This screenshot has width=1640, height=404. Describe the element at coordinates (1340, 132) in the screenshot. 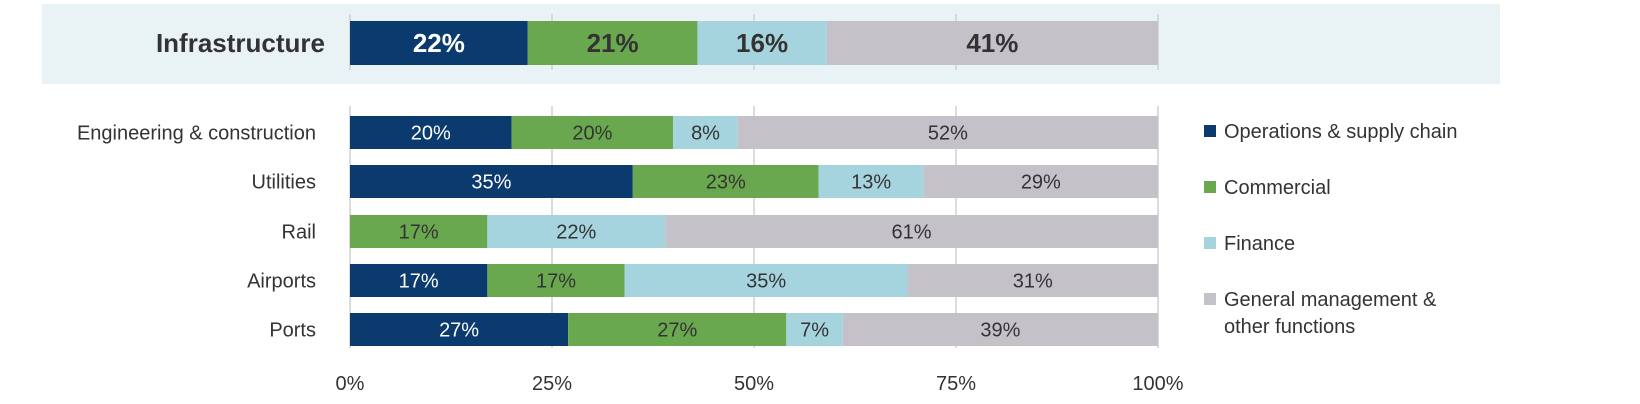

I see `legend-label: Operations & supply chain` at that location.